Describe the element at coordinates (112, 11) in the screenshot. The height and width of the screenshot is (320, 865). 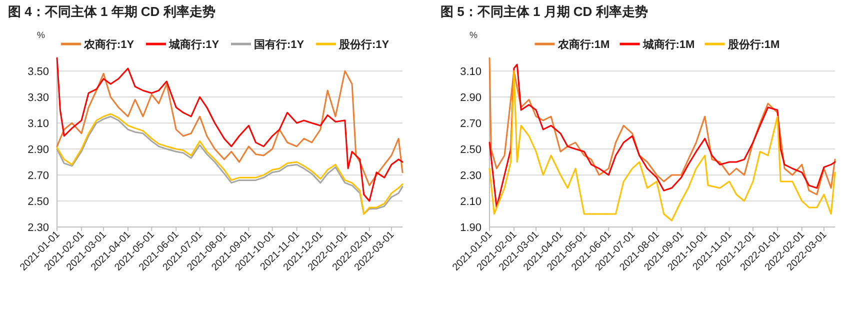
I see `title: 图 4：不同主体 1 年期 CD 利率走势` at that location.